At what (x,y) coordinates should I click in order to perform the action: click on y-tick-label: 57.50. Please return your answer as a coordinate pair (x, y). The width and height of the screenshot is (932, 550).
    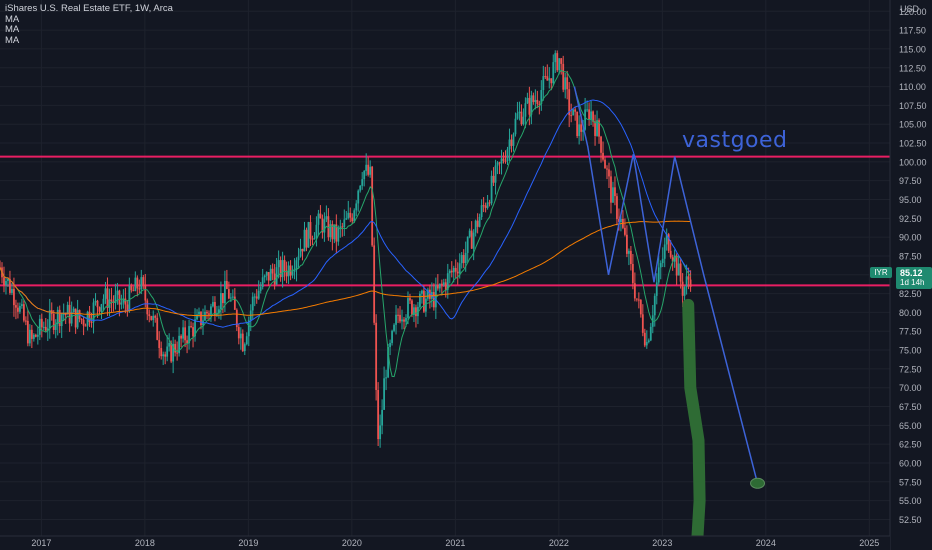
    Looking at the image, I should click on (910, 482).